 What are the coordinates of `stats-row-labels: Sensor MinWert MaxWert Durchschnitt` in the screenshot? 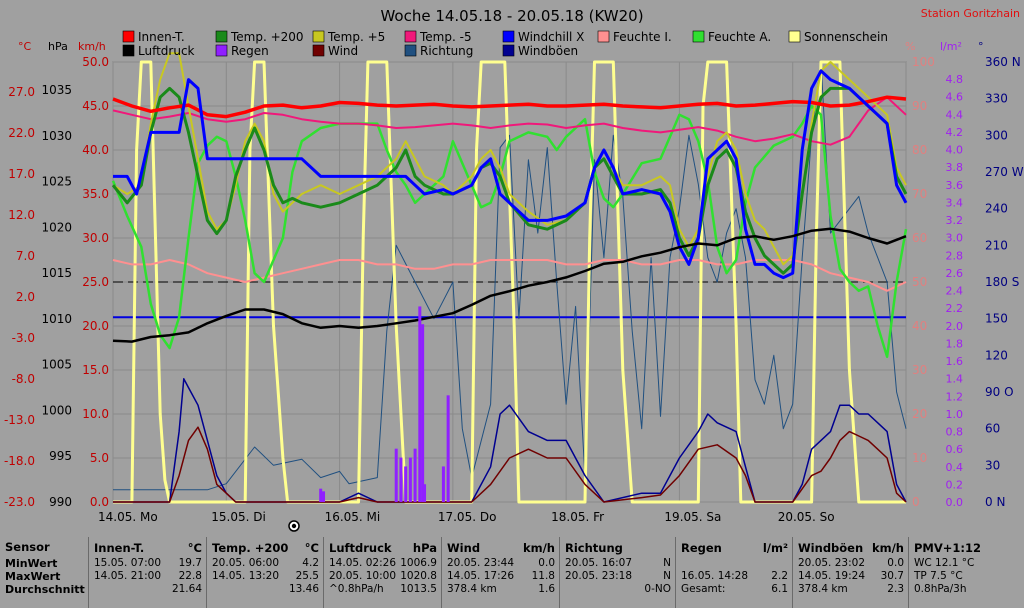 It's located at (44, 572).